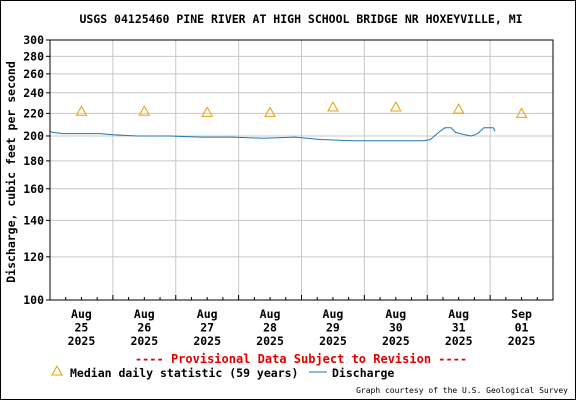 The height and width of the screenshot is (400, 576). Describe the element at coordinates (57, 370) in the screenshot. I see `legend-median-marker` at that location.